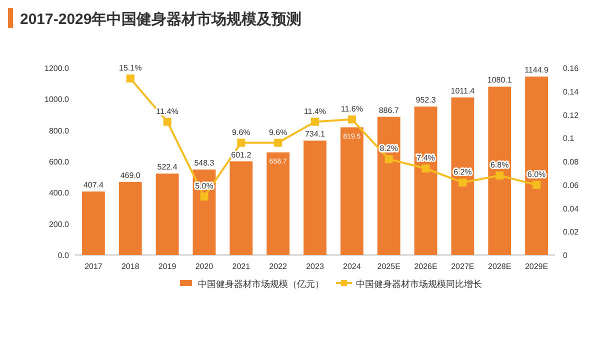 The image size is (600, 337). Describe the element at coordinates (426, 100) in the screenshot. I see `data-label: 952.3` at that location.